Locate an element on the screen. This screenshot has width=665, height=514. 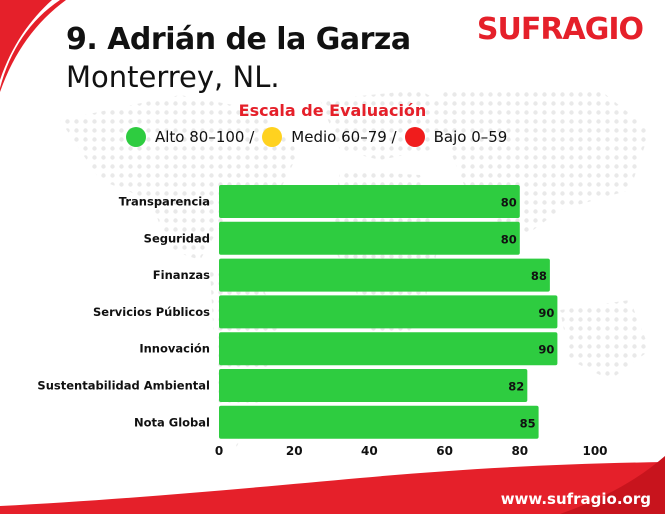
legend-title: Escala de Evaluación is located at coordinates (332, 110).